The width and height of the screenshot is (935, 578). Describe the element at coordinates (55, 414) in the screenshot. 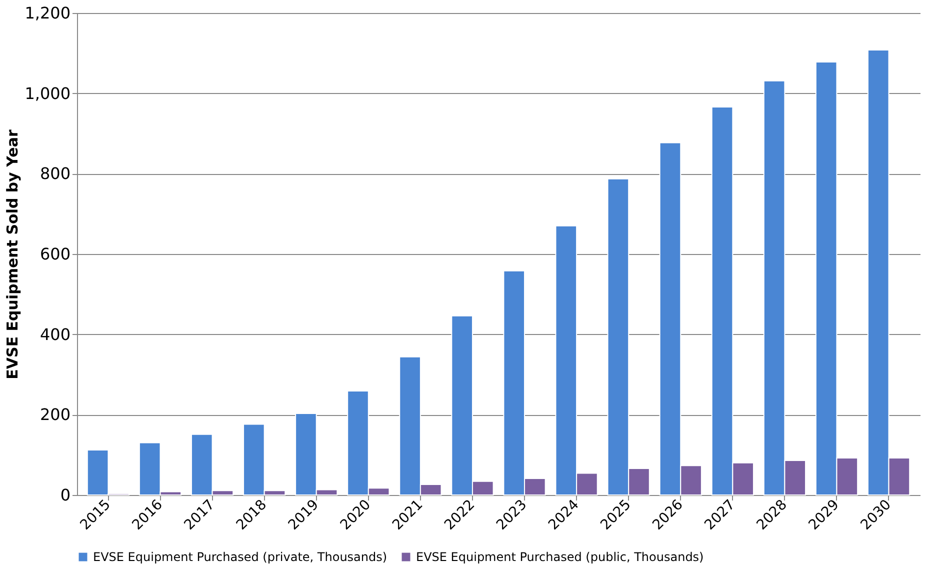

I see `y-tick-label: 200` at that location.